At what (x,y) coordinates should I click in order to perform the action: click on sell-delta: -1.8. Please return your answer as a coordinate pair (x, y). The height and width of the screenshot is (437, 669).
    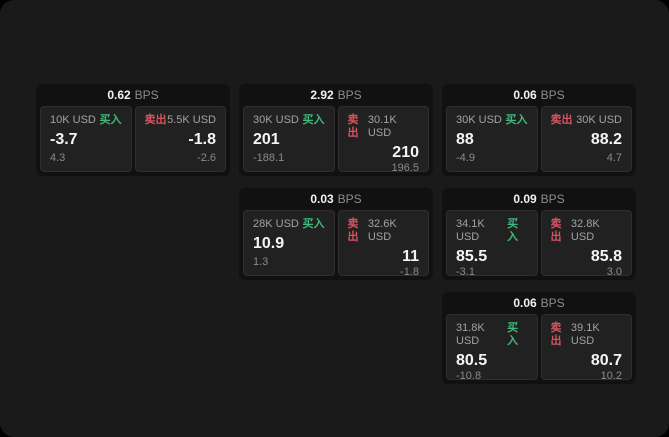
    Looking at the image, I should click on (409, 272).